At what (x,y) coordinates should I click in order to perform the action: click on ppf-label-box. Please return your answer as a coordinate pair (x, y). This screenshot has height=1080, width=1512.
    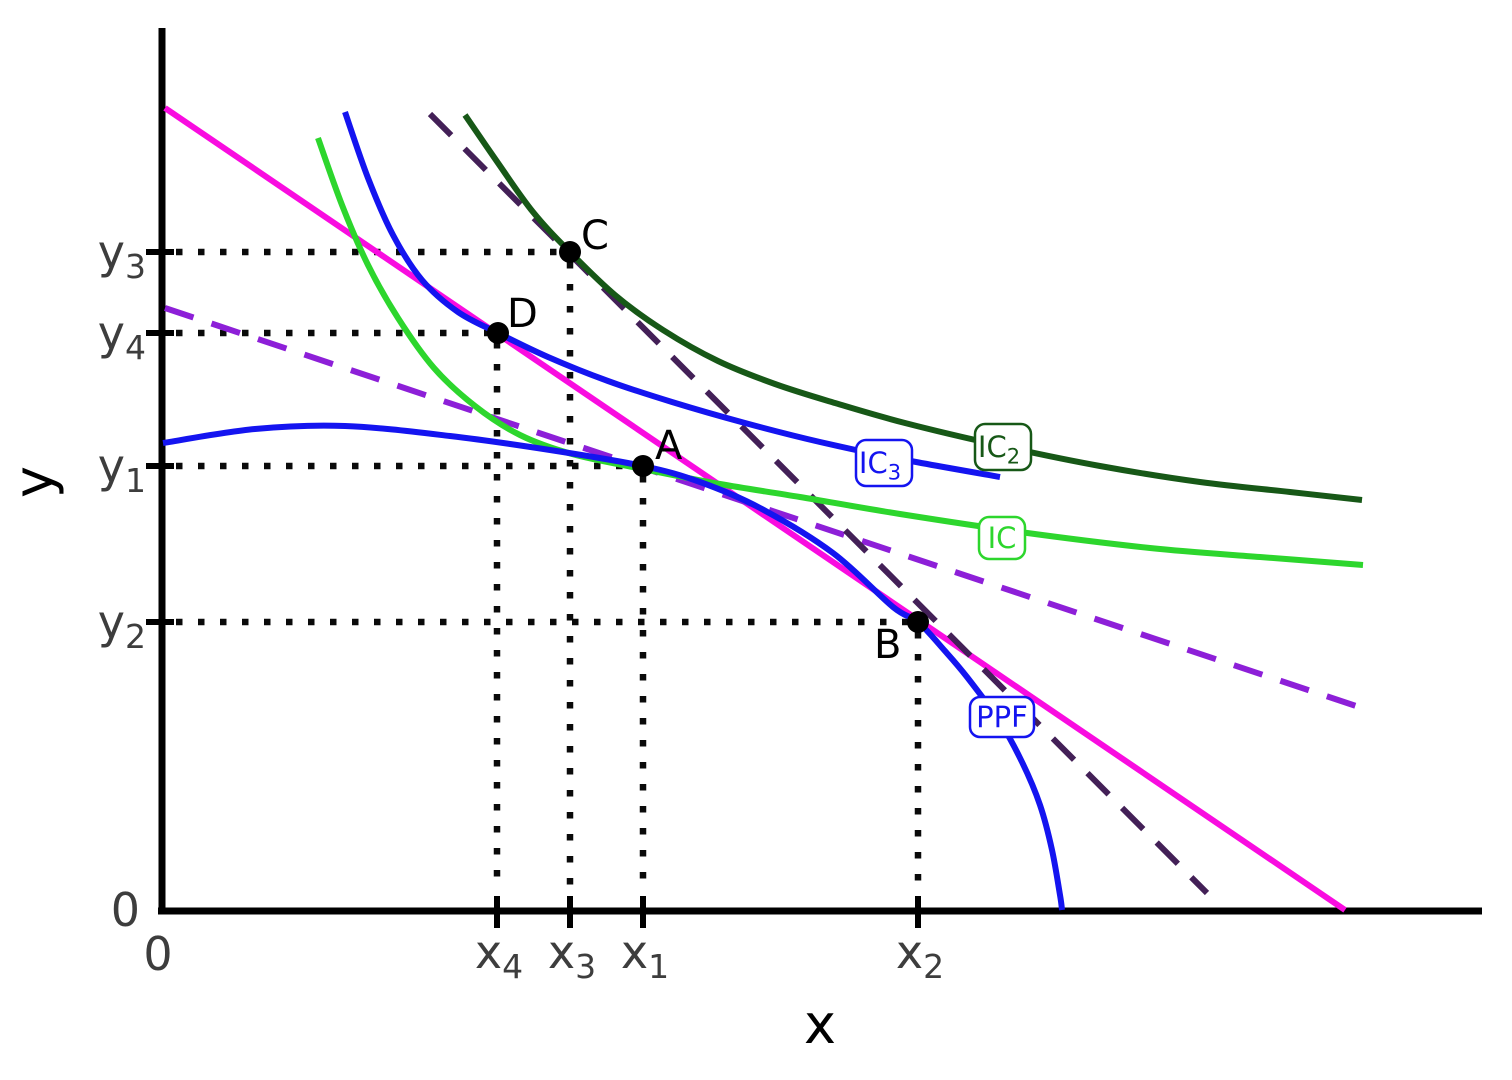
    Looking at the image, I should click on (1002, 717).